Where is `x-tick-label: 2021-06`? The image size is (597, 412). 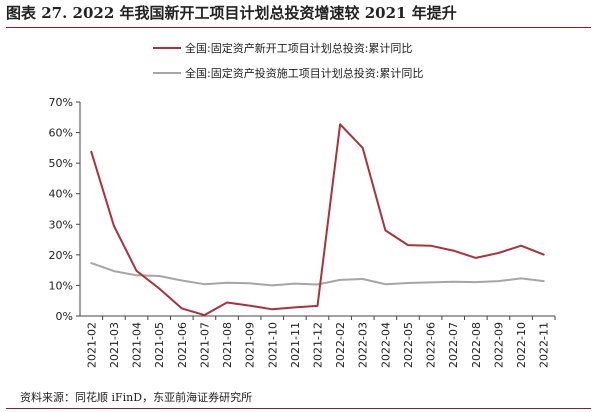 x-tick-label: 2021-06 is located at coordinates (182, 345).